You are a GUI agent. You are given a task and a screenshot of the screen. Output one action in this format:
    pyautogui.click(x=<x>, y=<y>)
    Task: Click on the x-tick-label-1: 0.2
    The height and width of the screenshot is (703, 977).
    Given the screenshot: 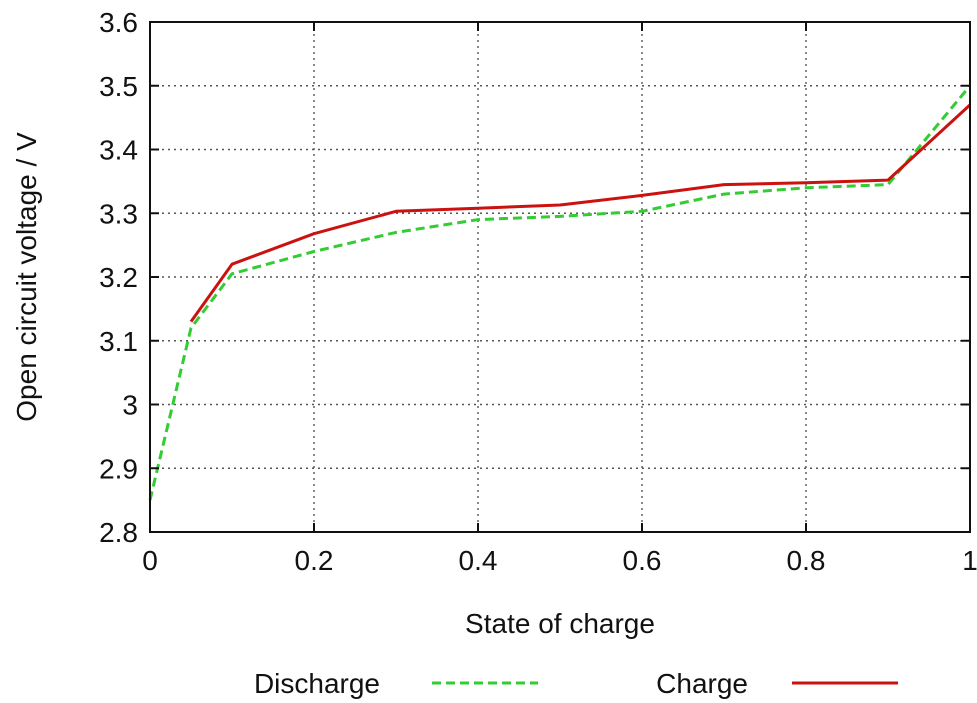 What is the action you would take?
    pyautogui.click(x=314, y=560)
    